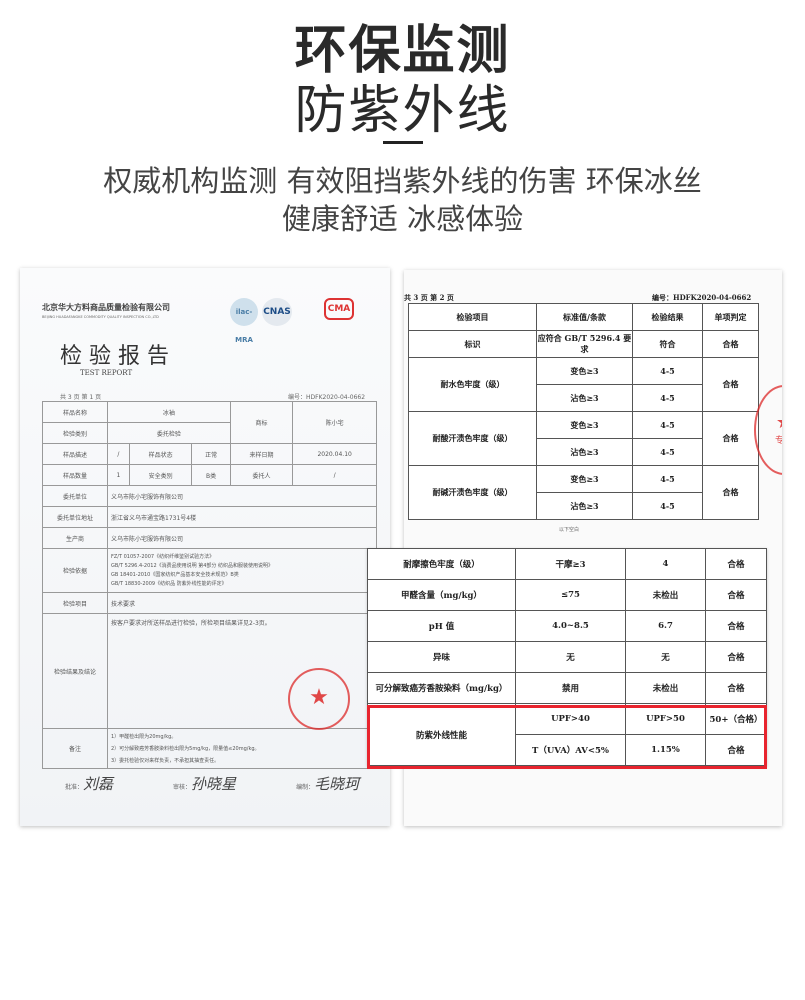  What do you see at coordinates (567, 564) in the screenshot?
I see `table-row: 耐摩擦色牢度（级） 干摩≥3 4 合格` at bounding box center [567, 564].